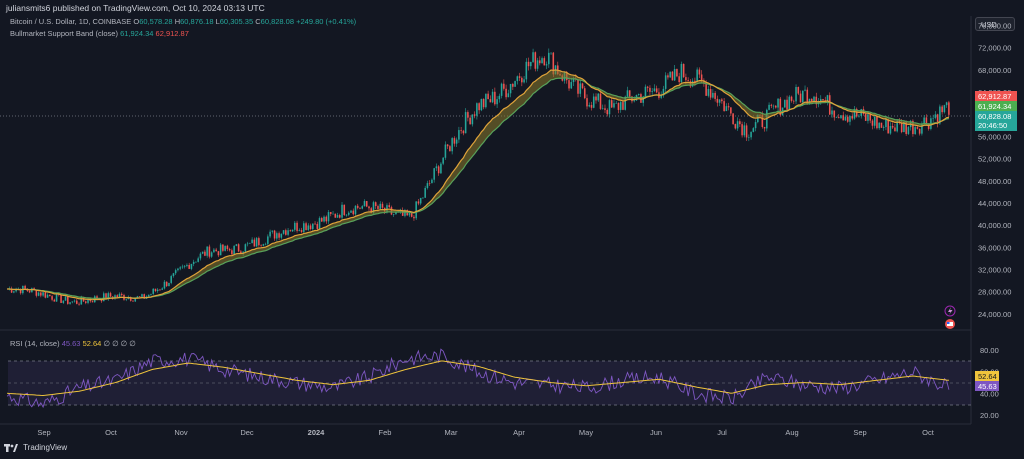 Image resolution: width=1024 pixels, height=459 pixels. I want to click on time-tick-label: Mar, so click(451, 432).